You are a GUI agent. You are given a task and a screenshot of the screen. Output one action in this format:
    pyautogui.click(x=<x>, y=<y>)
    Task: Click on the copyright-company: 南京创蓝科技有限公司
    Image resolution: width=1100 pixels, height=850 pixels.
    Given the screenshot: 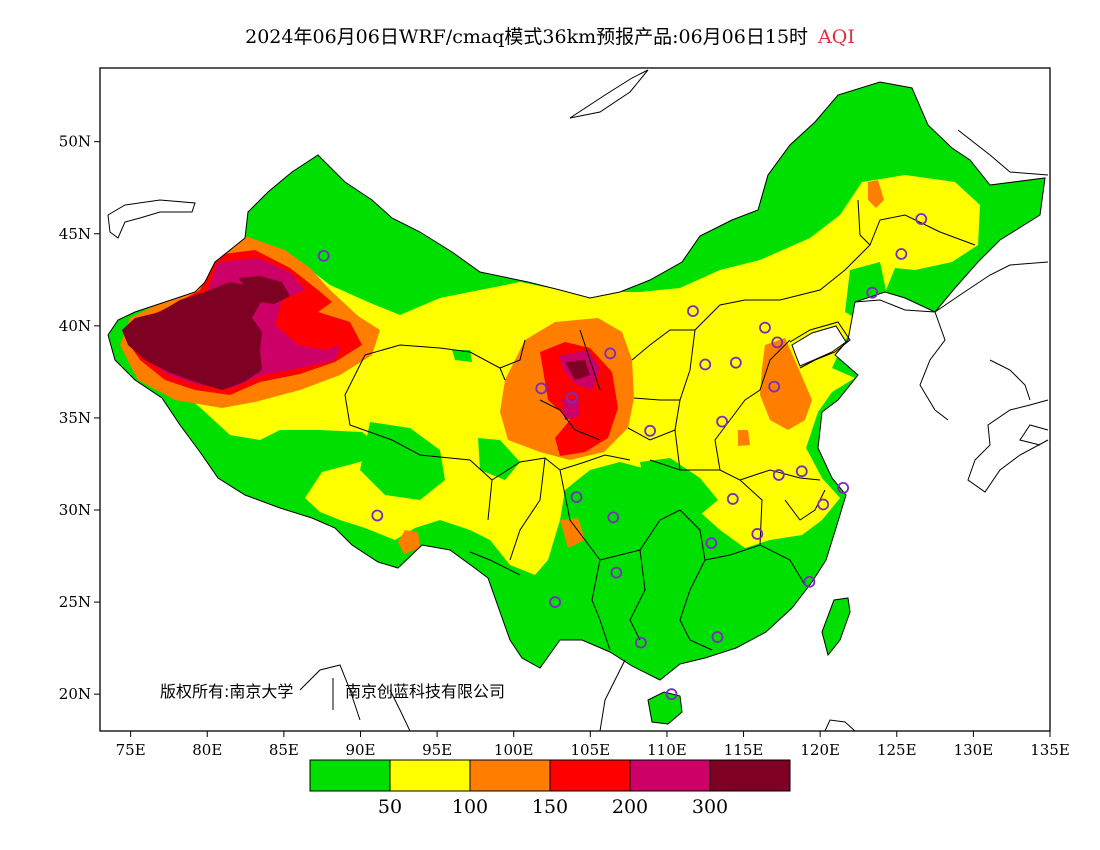 What is the action you would take?
    pyautogui.click(x=425, y=691)
    